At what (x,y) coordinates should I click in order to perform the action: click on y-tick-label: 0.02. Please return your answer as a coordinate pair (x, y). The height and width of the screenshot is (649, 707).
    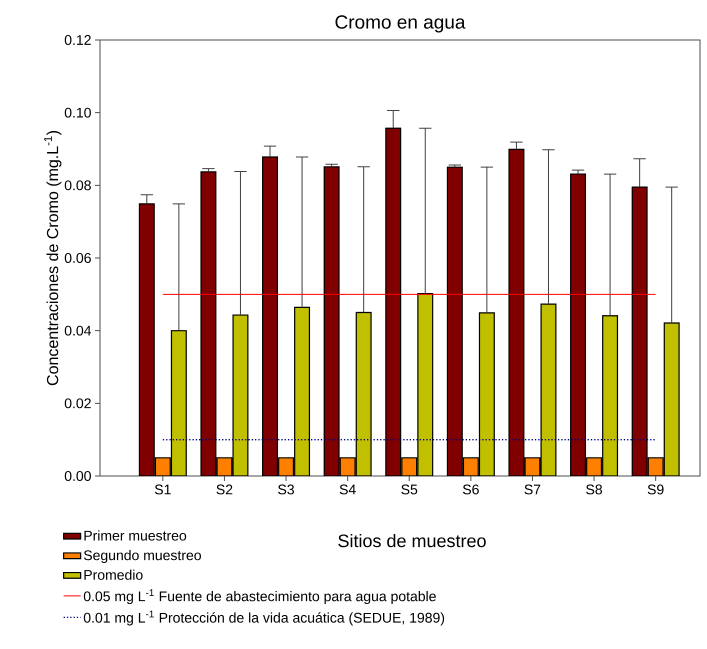
    Looking at the image, I should click on (77, 403).